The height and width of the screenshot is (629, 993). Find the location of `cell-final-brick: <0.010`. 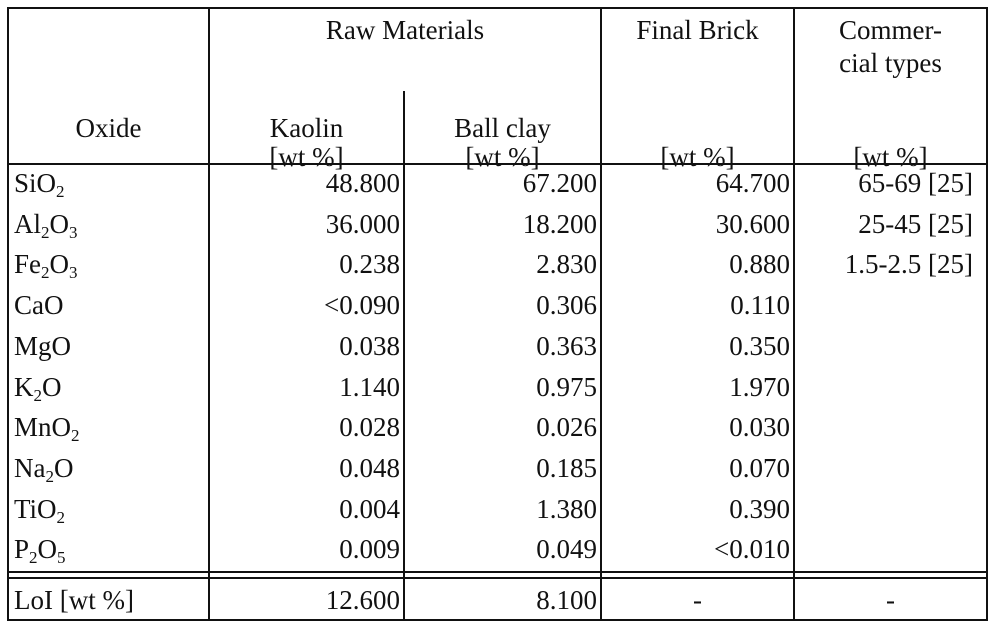

cell-final-brick: <0.010 is located at coordinates (752, 549).